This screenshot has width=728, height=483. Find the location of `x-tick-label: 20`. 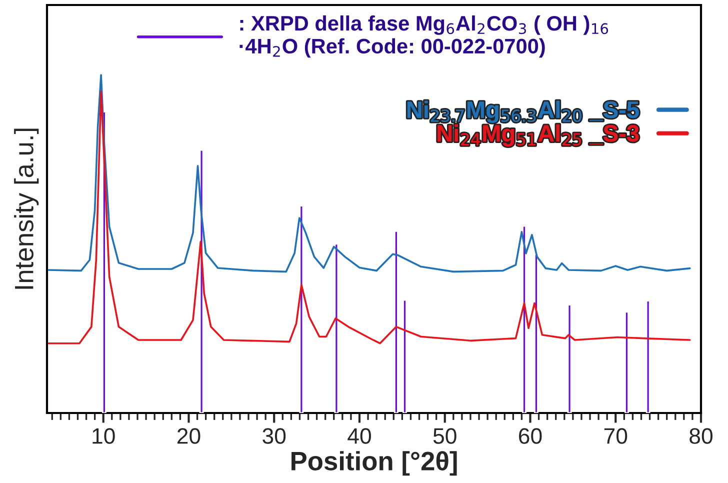

x-tick-label: 20 is located at coordinates (188, 436).